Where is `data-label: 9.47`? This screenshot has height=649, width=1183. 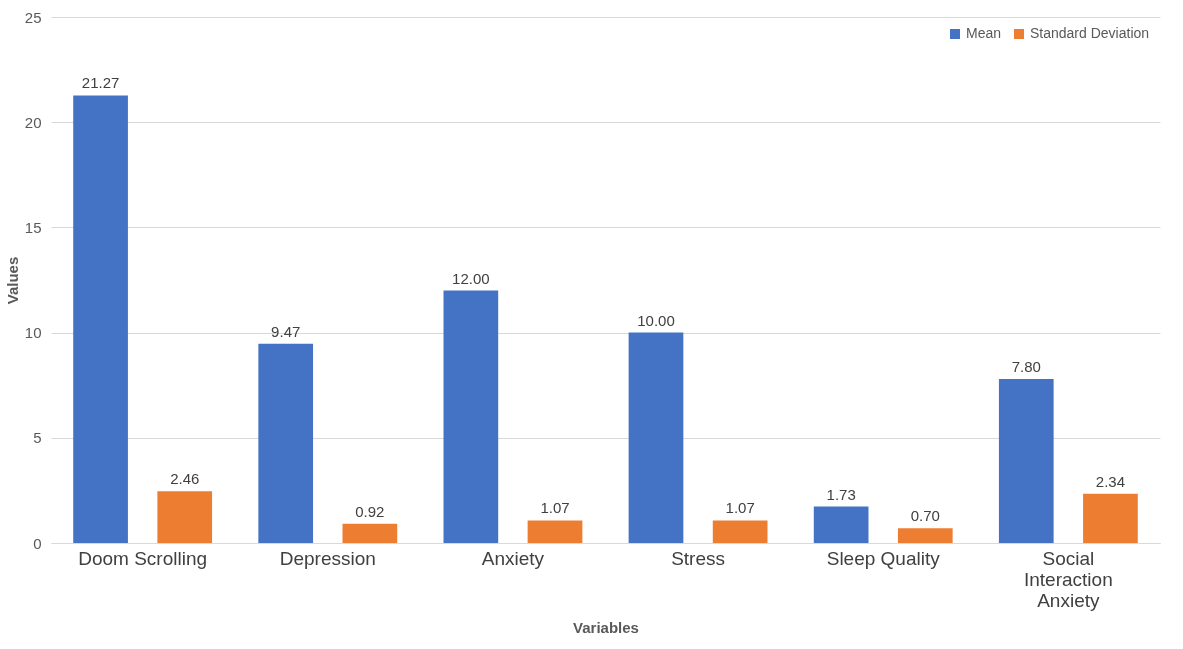
data-label: 9.47 is located at coordinates (286, 331).